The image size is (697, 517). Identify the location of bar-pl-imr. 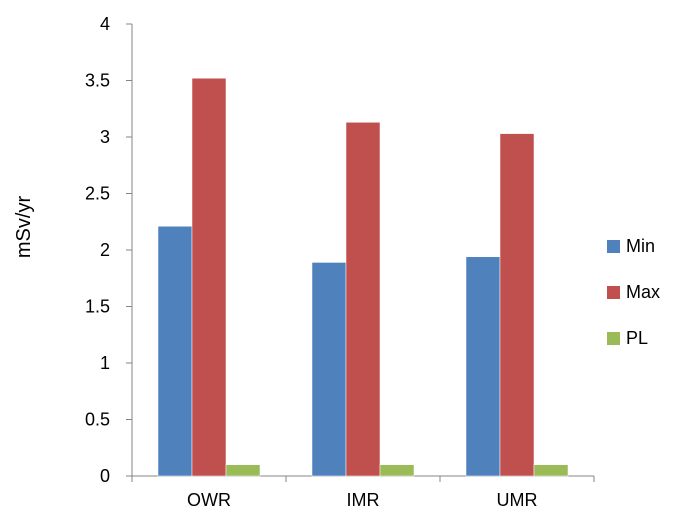
(397, 470).